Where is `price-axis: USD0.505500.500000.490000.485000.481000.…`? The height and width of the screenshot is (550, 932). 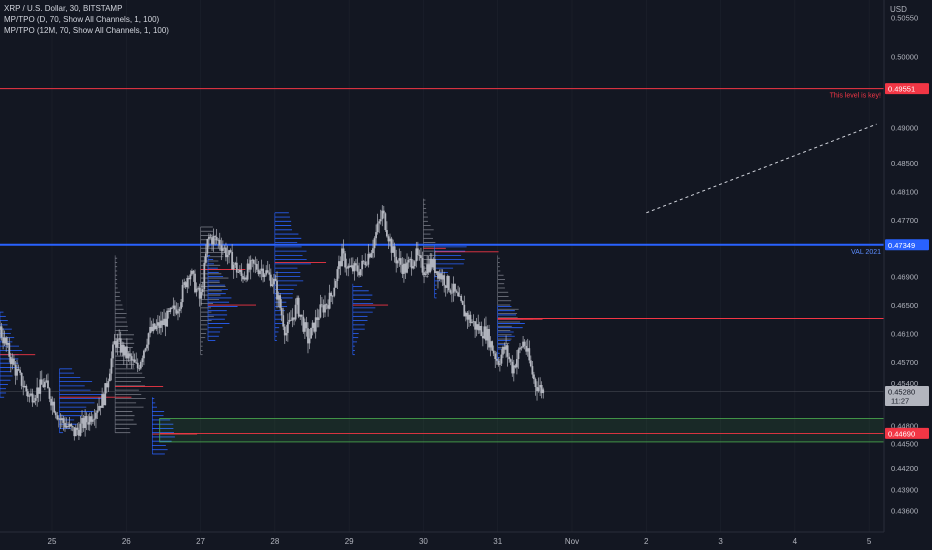
price-axis: USD0.505500.500000.490000.485000.481000.… is located at coordinates (907, 275).